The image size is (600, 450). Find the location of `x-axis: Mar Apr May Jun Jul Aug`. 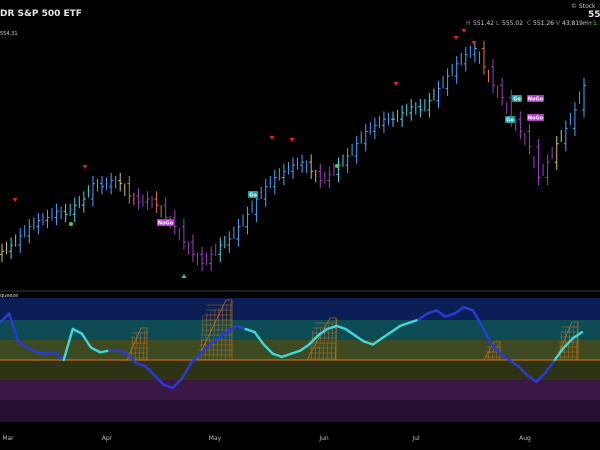

x-axis: Mar Apr May Jun Jul Aug is located at coordinates (266, 438).